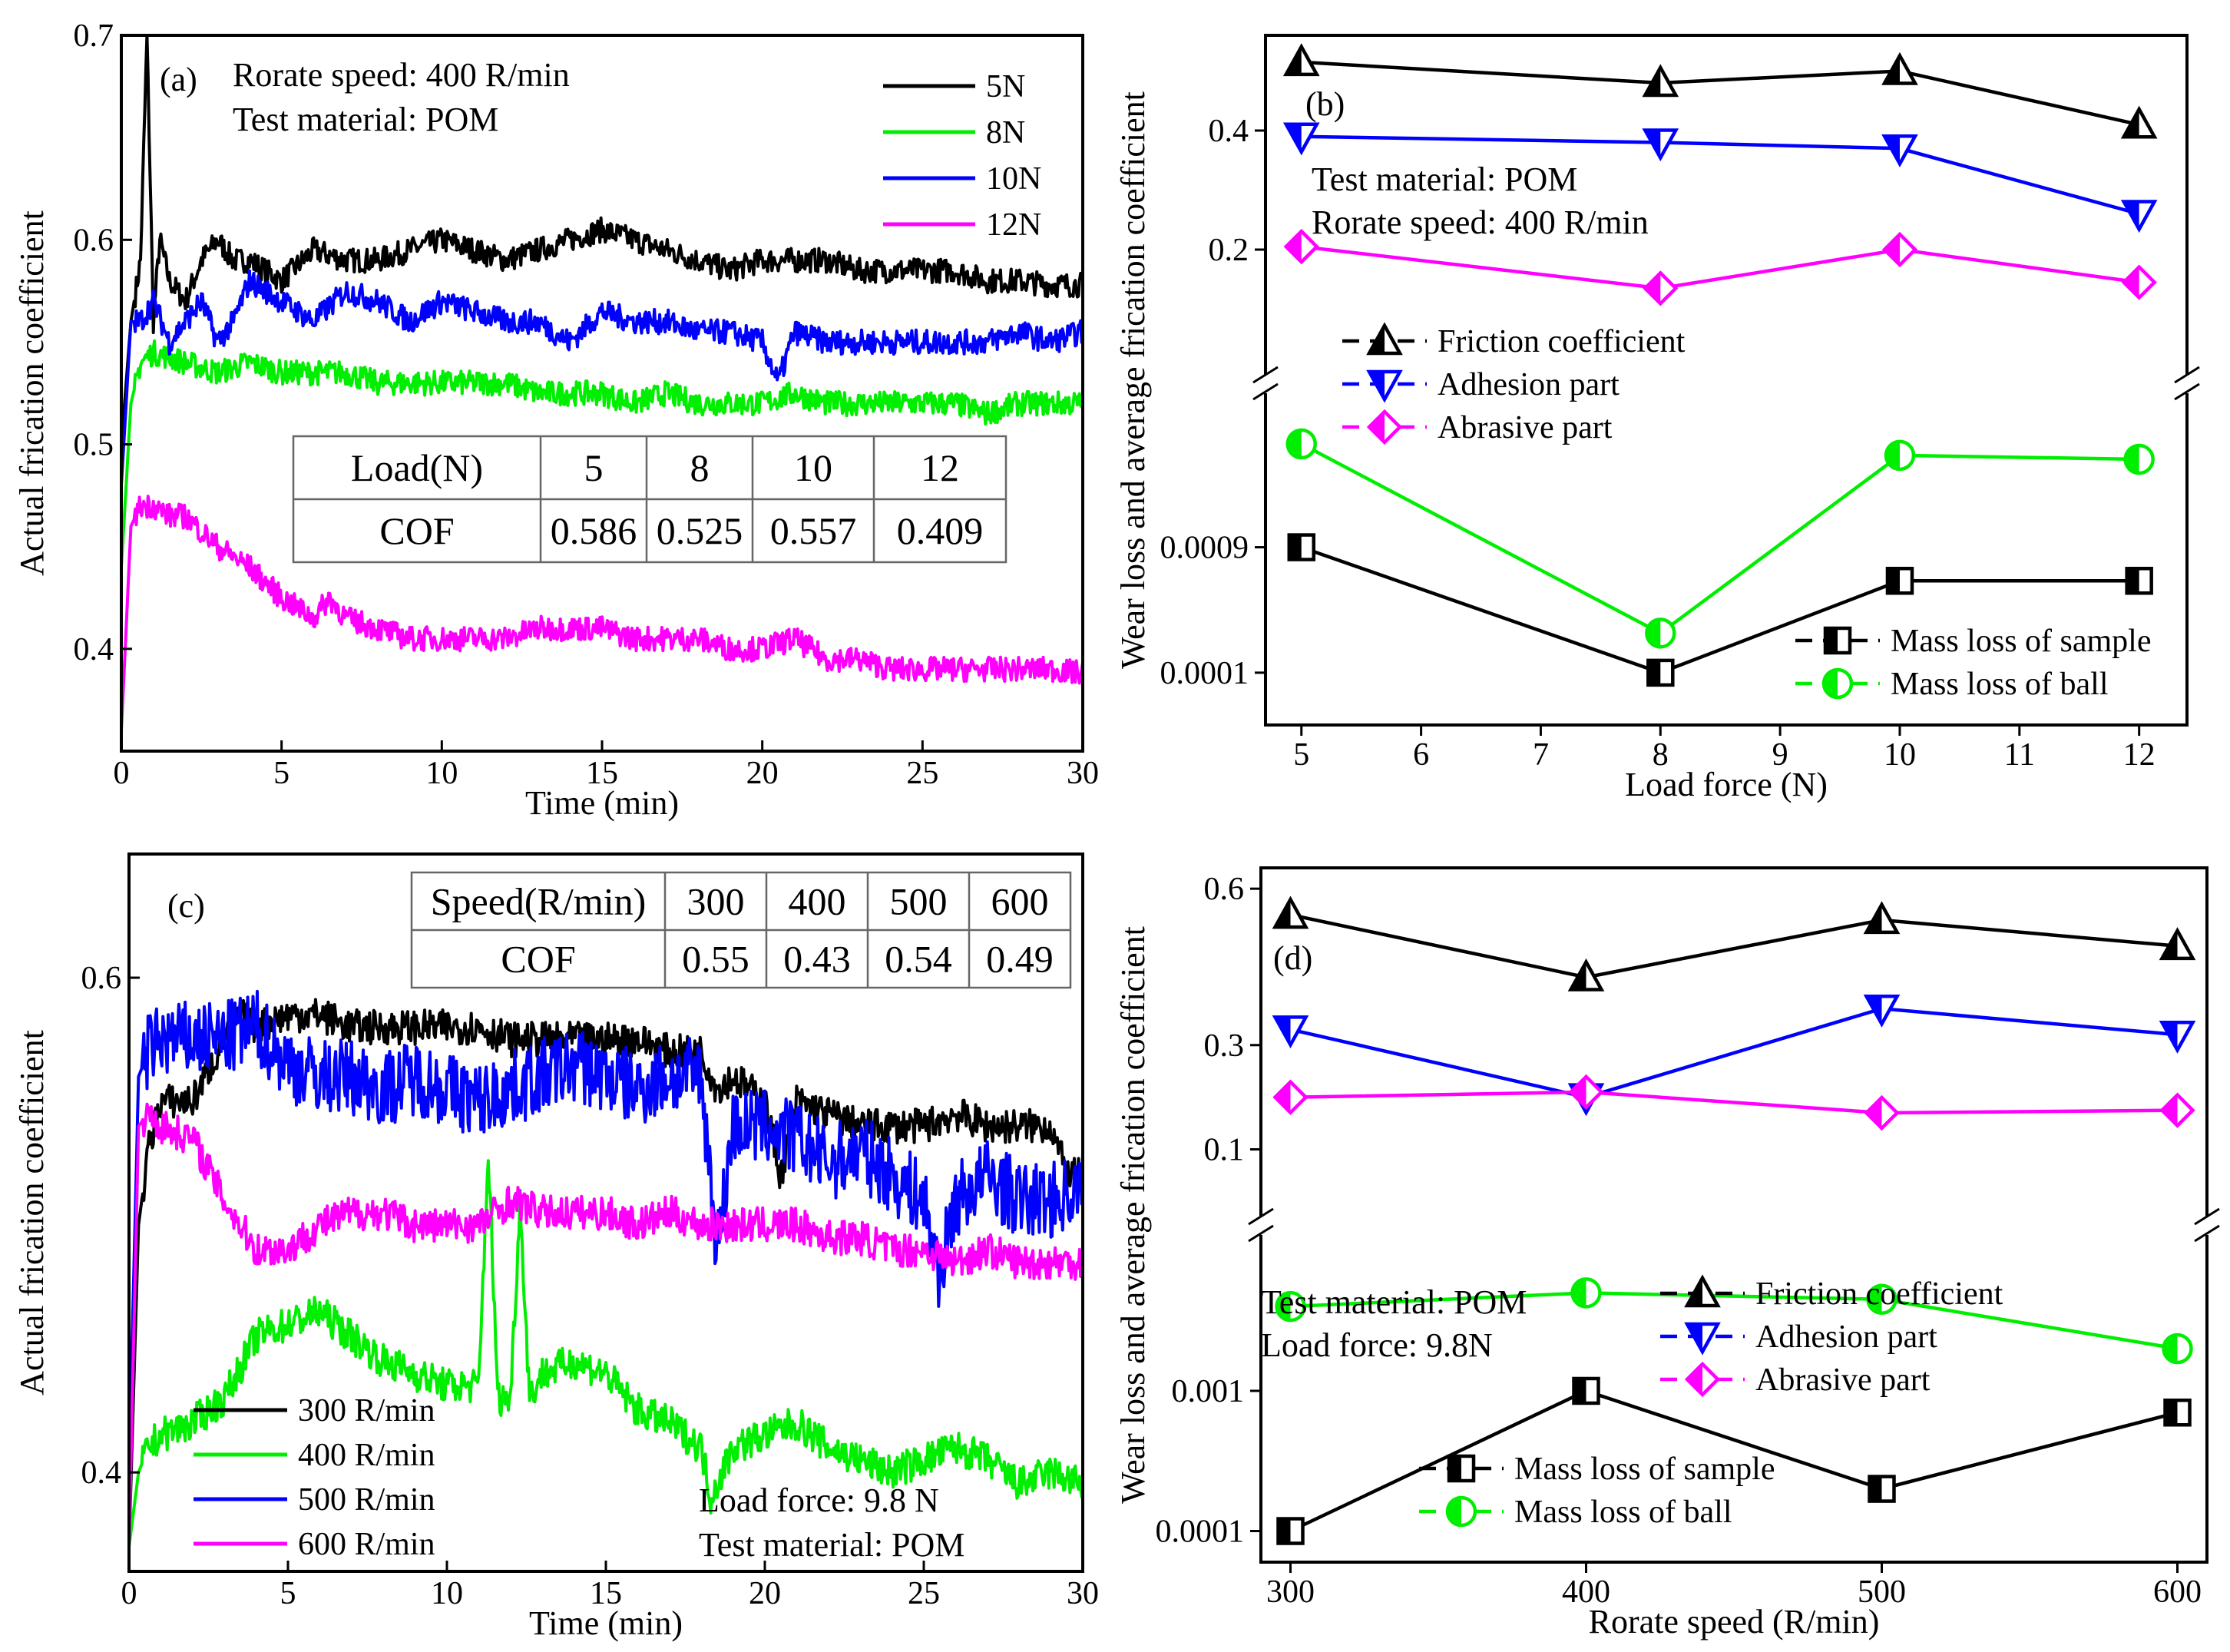 The image size is (2230, 1652). I want to click on legend-label: 5N, so click(1005, 86).